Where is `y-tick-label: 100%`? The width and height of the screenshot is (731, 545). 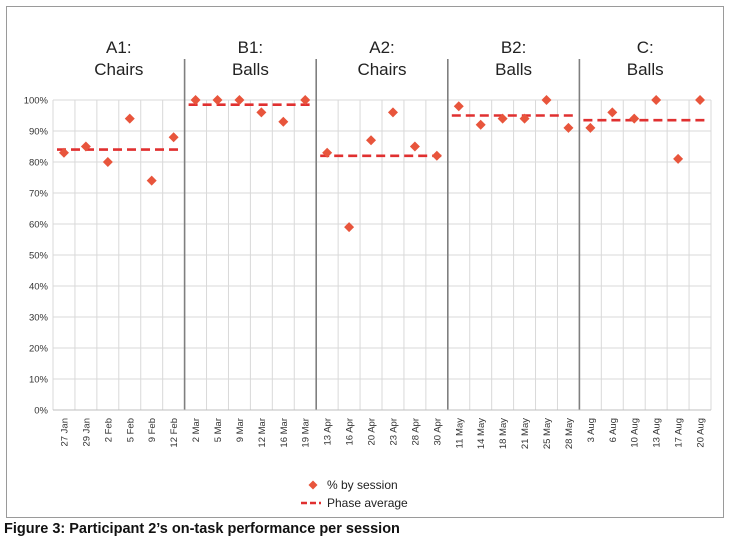 y-tick-label: 100% is located at coordinates (36, 101).